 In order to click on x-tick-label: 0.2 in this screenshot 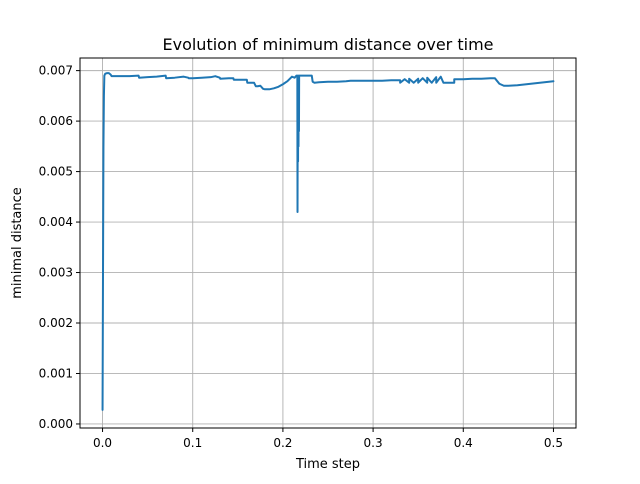, I will do `click(282, 443)`.